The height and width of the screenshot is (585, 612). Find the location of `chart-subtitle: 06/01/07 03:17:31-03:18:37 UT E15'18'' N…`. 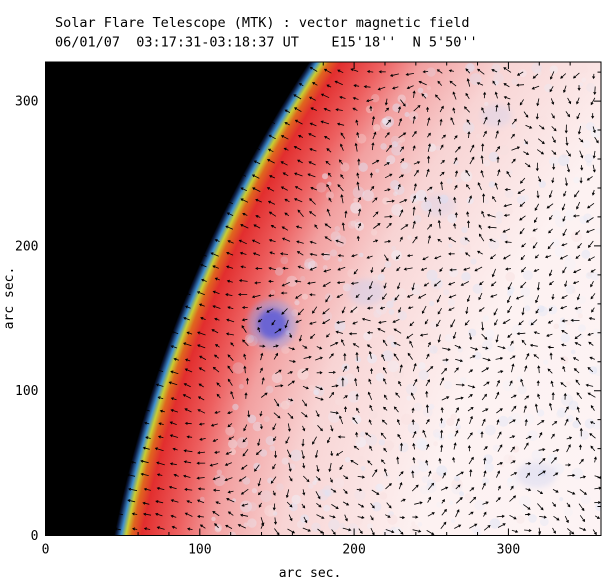

chart-subtitle: 06/01/07 03:17:31-03:18:37 UT E15'18'' N… is located at coordinates (266, 43).